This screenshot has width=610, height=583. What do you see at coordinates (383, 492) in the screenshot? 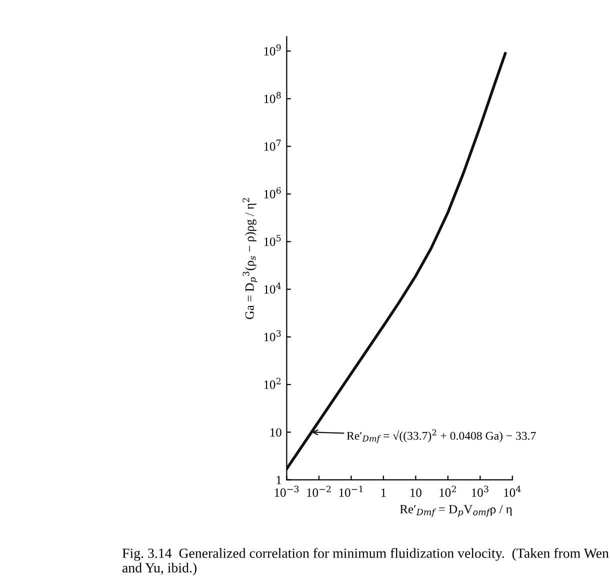
I see `x-tick-label: 1` at bounding box center [383, 492].